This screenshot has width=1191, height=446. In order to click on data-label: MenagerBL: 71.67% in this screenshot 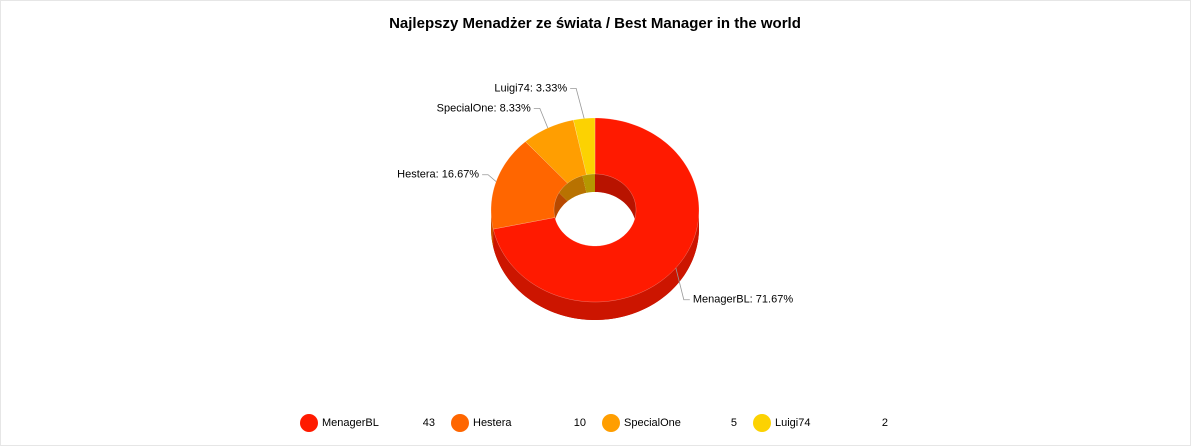, I will do `click(743, 300)`.